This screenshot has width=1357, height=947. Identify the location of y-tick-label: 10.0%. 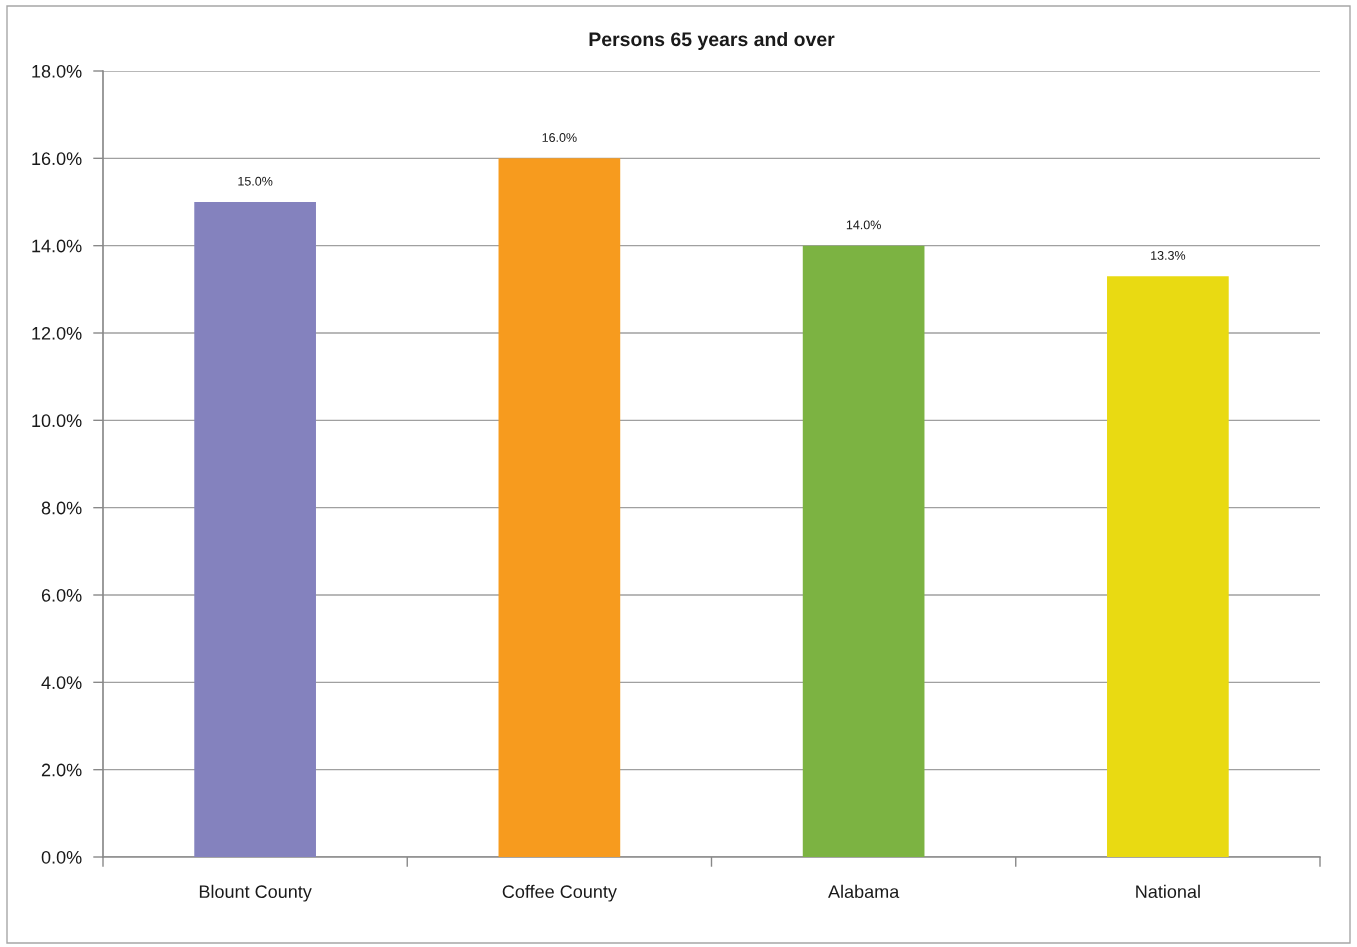
(57, 421).